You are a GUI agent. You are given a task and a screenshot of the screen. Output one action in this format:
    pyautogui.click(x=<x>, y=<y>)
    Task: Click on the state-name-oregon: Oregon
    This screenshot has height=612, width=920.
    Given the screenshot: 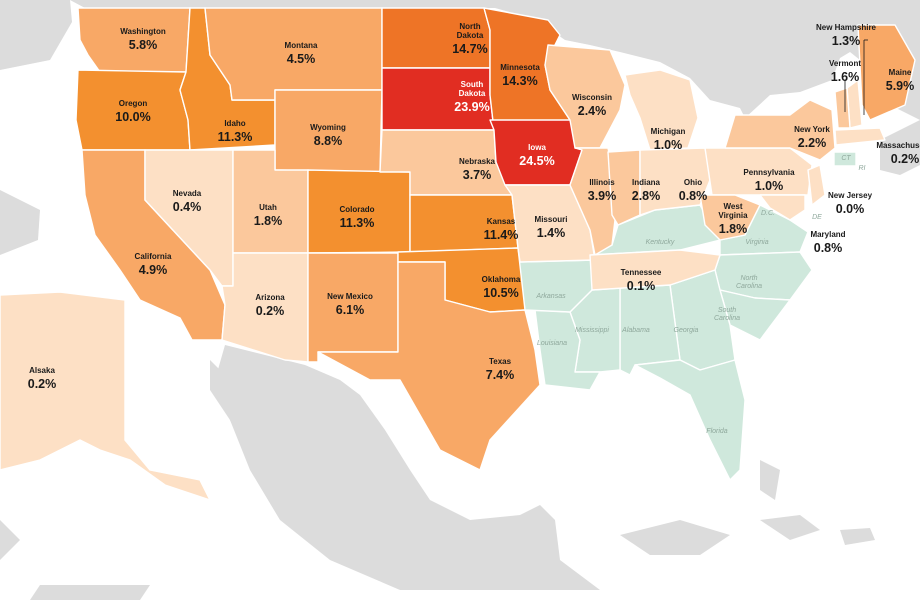 What is the action you would take?
    pyautogui.click(x=133, y=103)
    